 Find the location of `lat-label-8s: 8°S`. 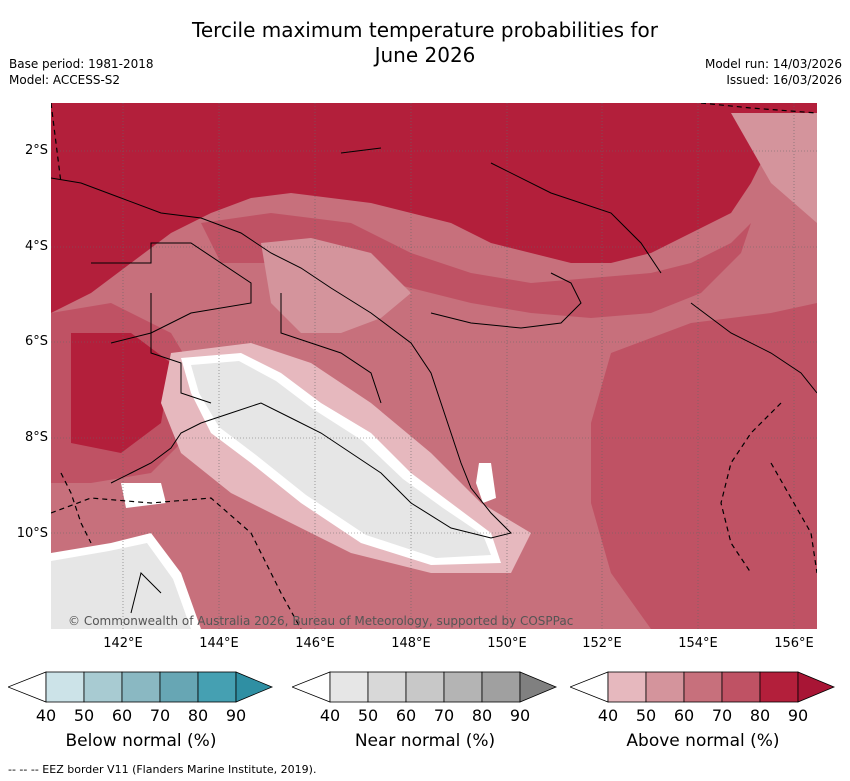

lat-label-8s: 8°S is located at coordinates (36, 437).